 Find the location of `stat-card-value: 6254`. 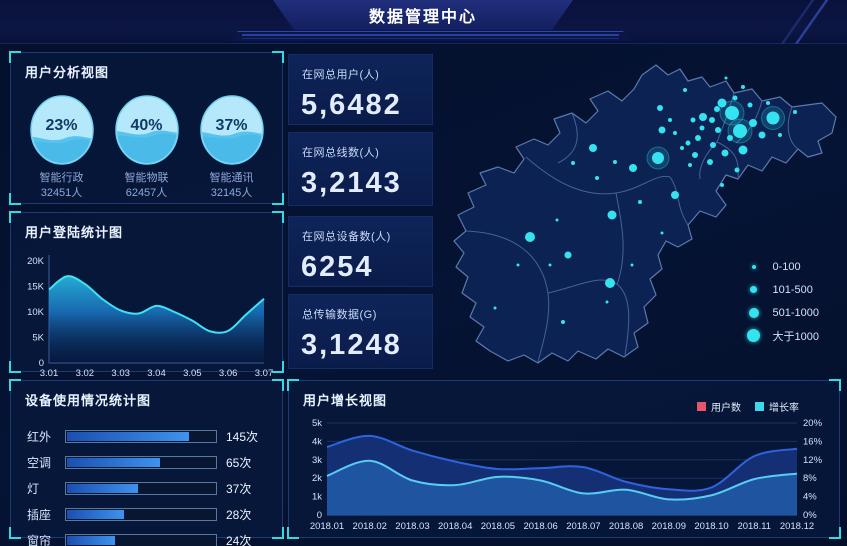

stat-card-value: 6254 is located at coordinates (337, 267).